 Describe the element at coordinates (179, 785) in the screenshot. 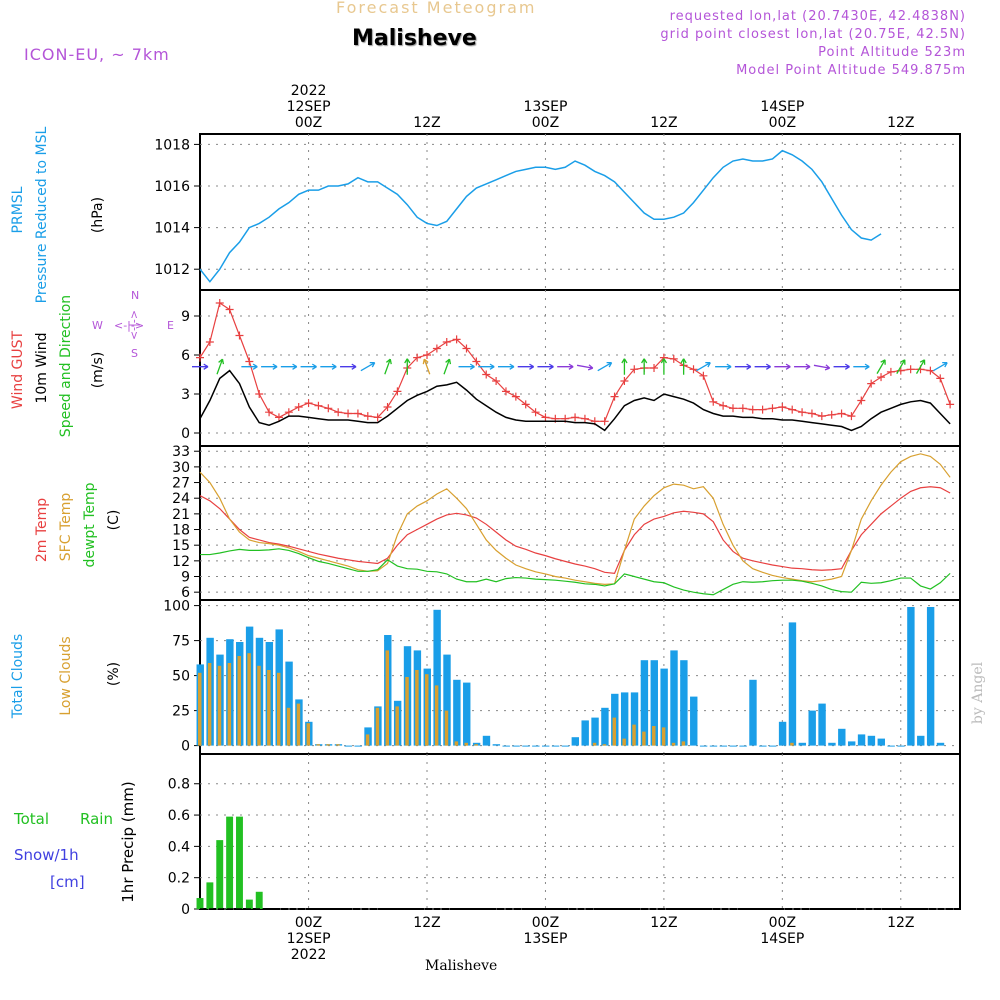

I see `y-tick-label: 0.8` at that location.